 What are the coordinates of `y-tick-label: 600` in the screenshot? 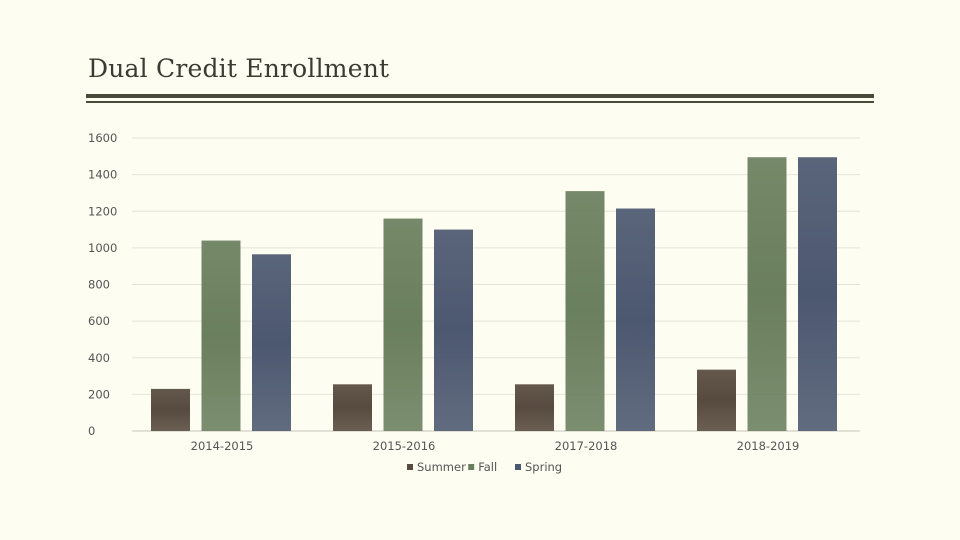 It's located at (99, 321).